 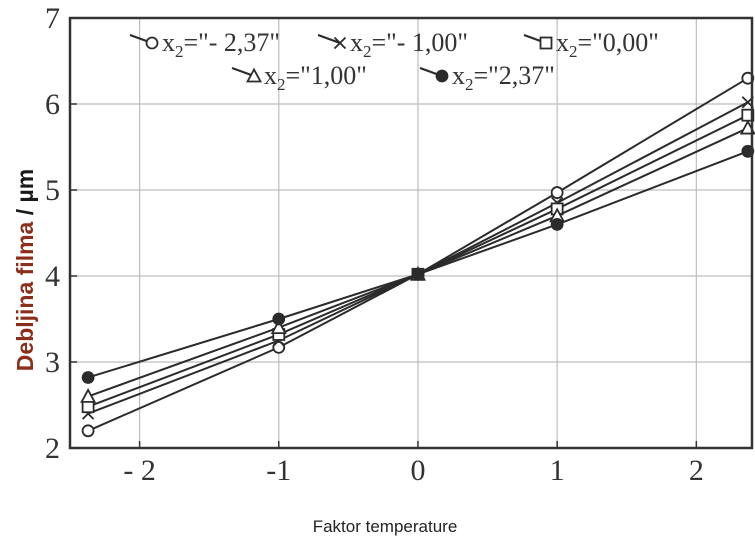 I want to click on legend-label: x2="0,00", so click(x=607, y=44).